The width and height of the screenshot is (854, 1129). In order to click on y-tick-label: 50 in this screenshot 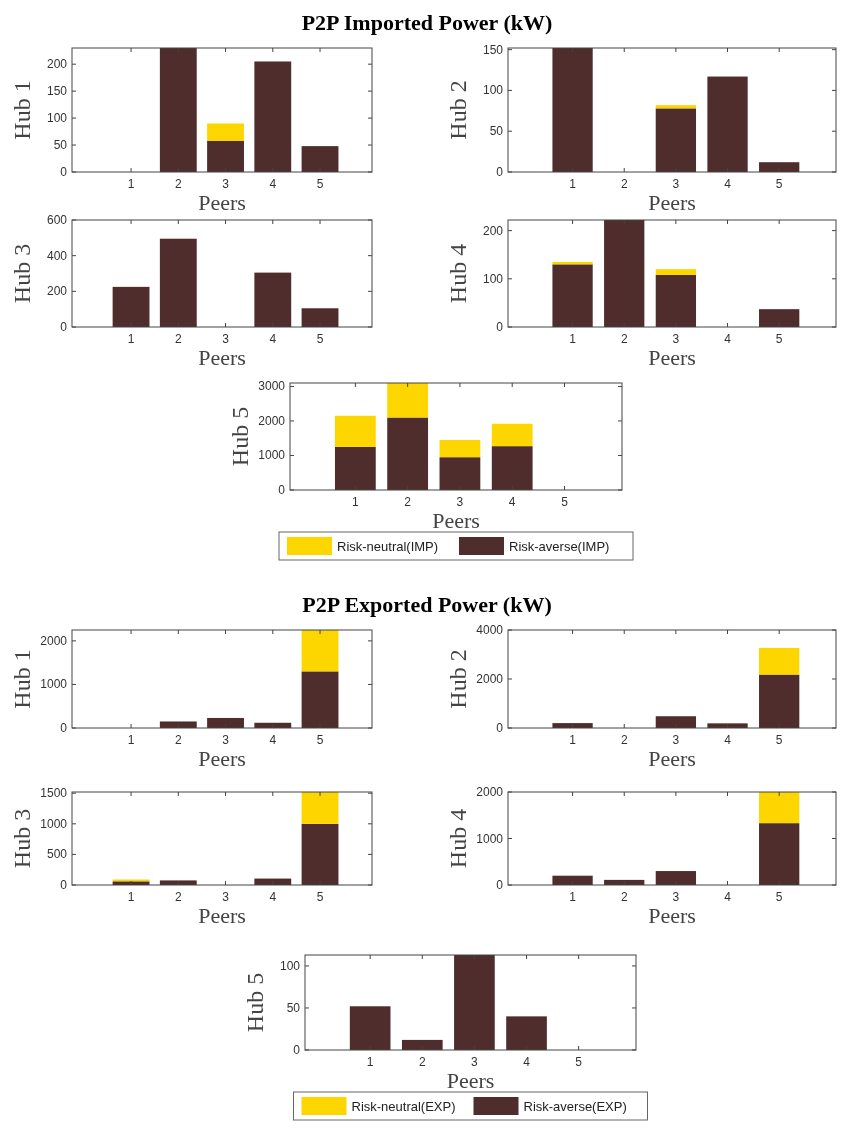, I will do `click(496, 131)`.